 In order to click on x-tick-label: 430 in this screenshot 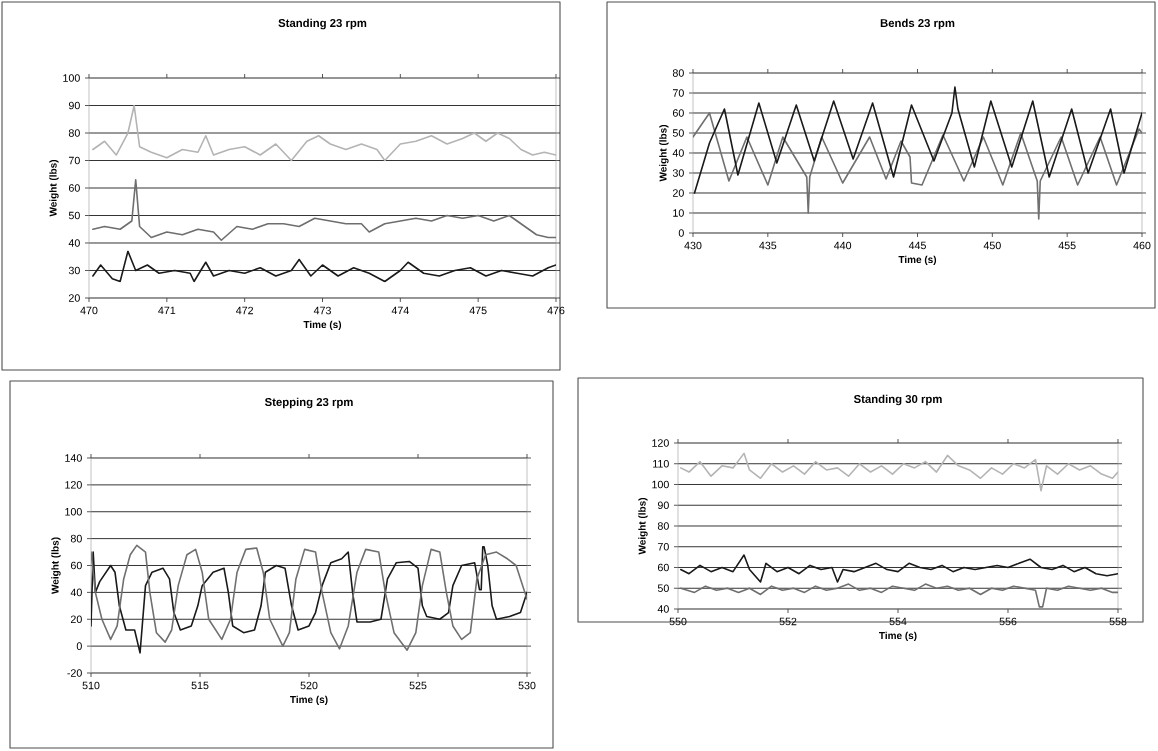, I will do `click(693, 245)`.